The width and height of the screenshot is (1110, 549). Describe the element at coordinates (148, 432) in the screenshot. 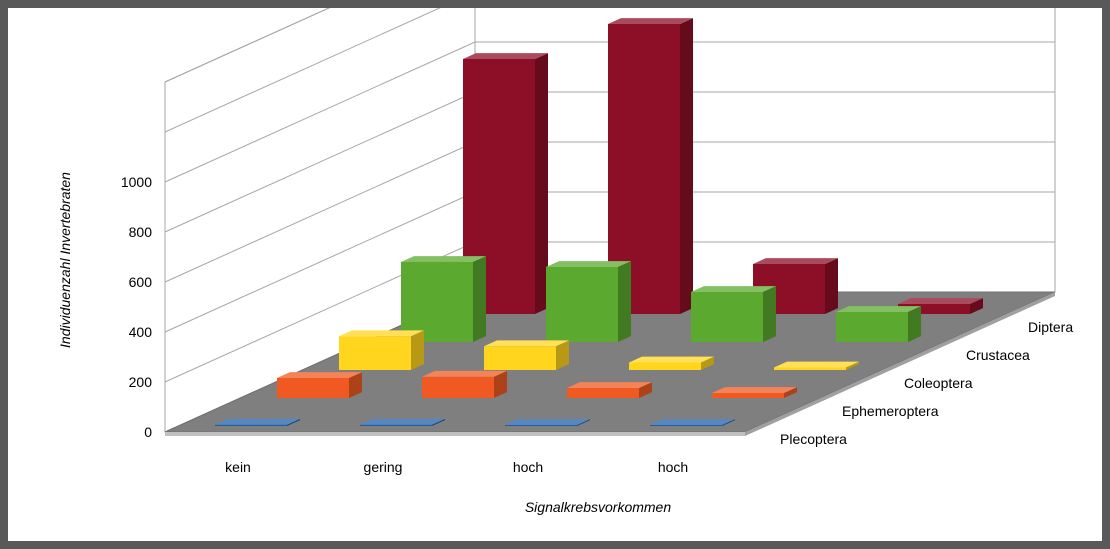

I see `y-tick-label: 0` at that location.